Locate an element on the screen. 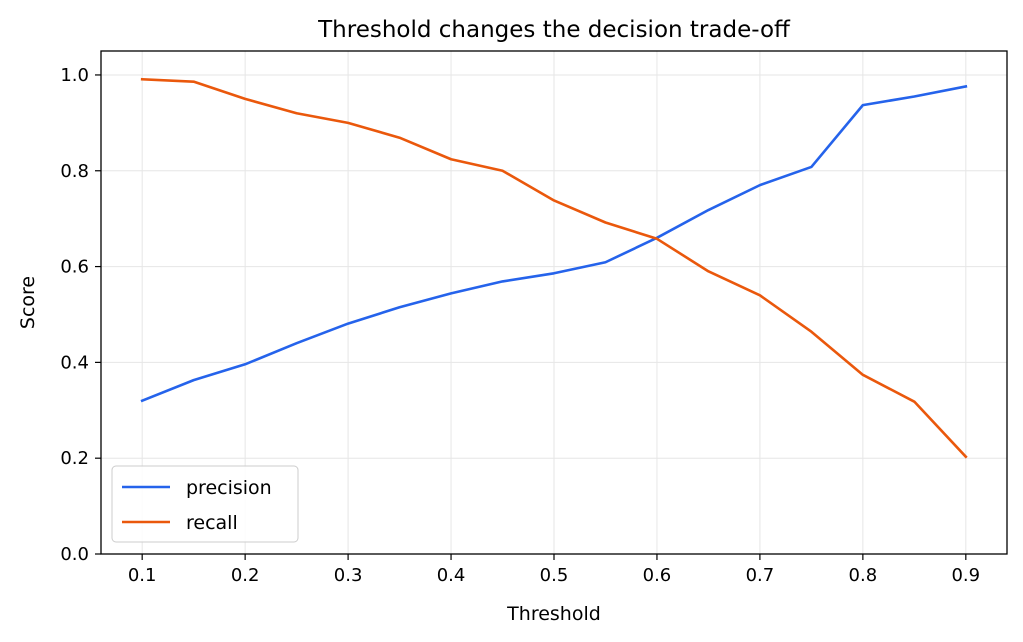 The image size is (1023, 642). x-tick-label: 0.9 is located at coordinates (965, 575).